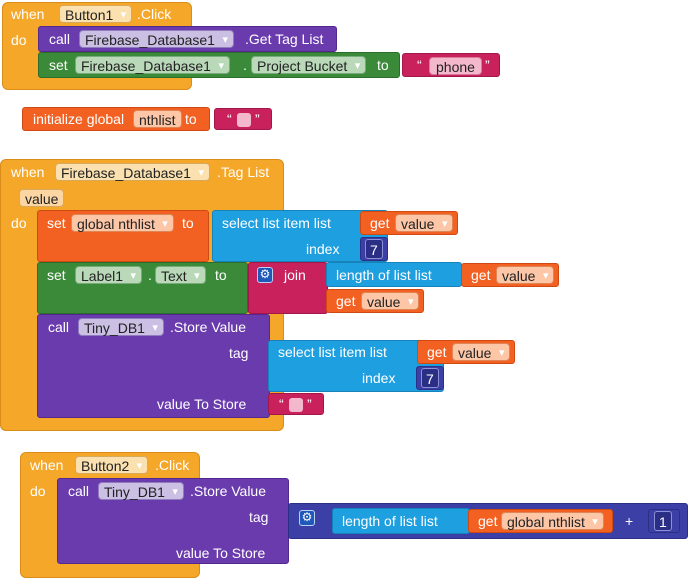 The height and width of the screenshot is (578, 689). What do you see at coordinates (112, 465) in the screenshot?
I see `component-dropdown-button2: Button2` at bounding box center [112, 465].